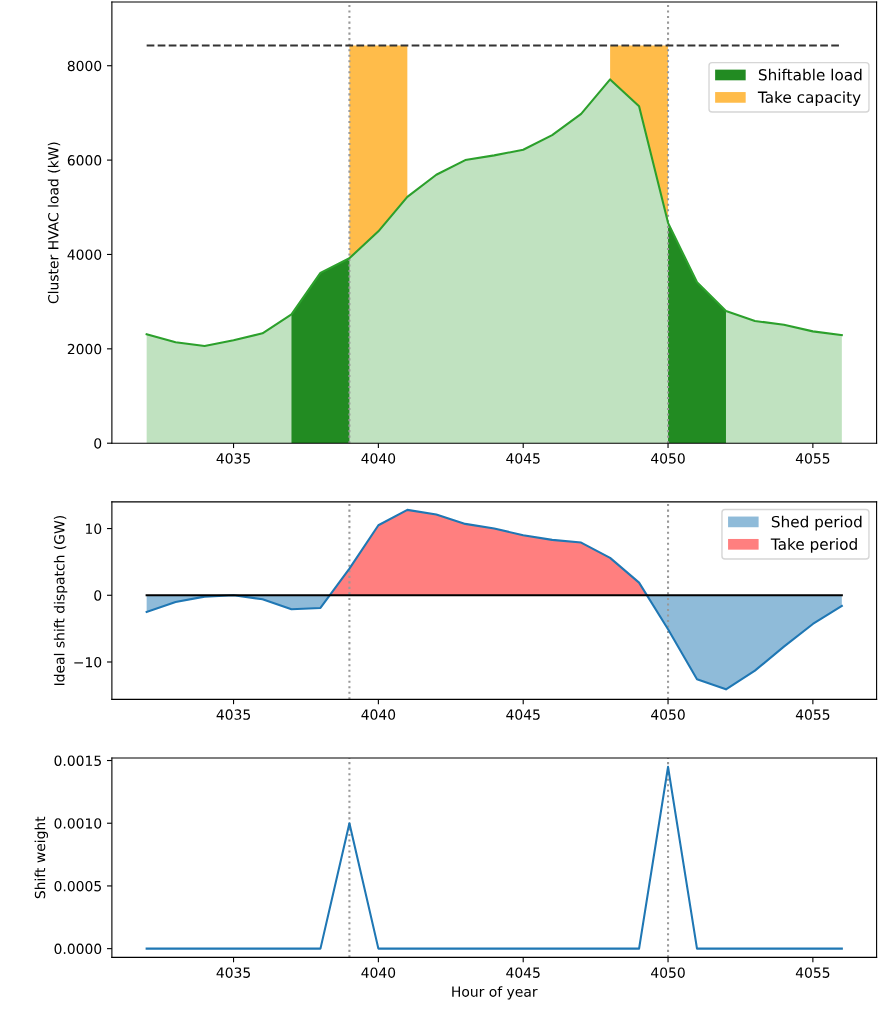 This screenshot has height=1011, width=881. I want to click on legend-label: Take period, so click(813, 545).